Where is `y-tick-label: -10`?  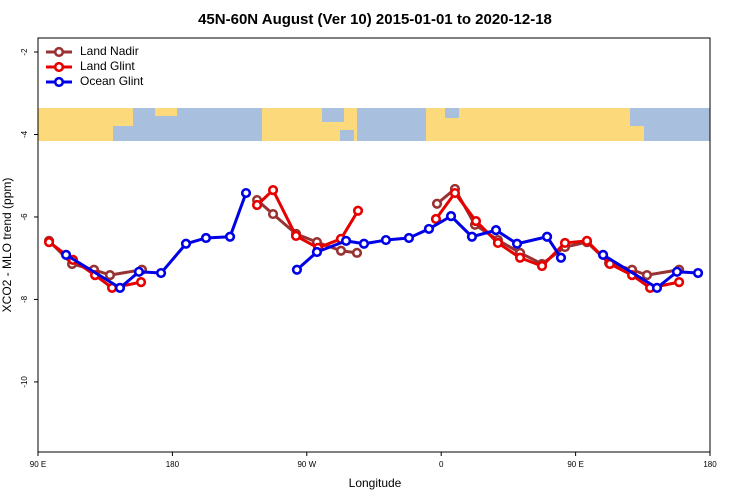 y-tick-label: -10 is located at coordinates (24, 382).